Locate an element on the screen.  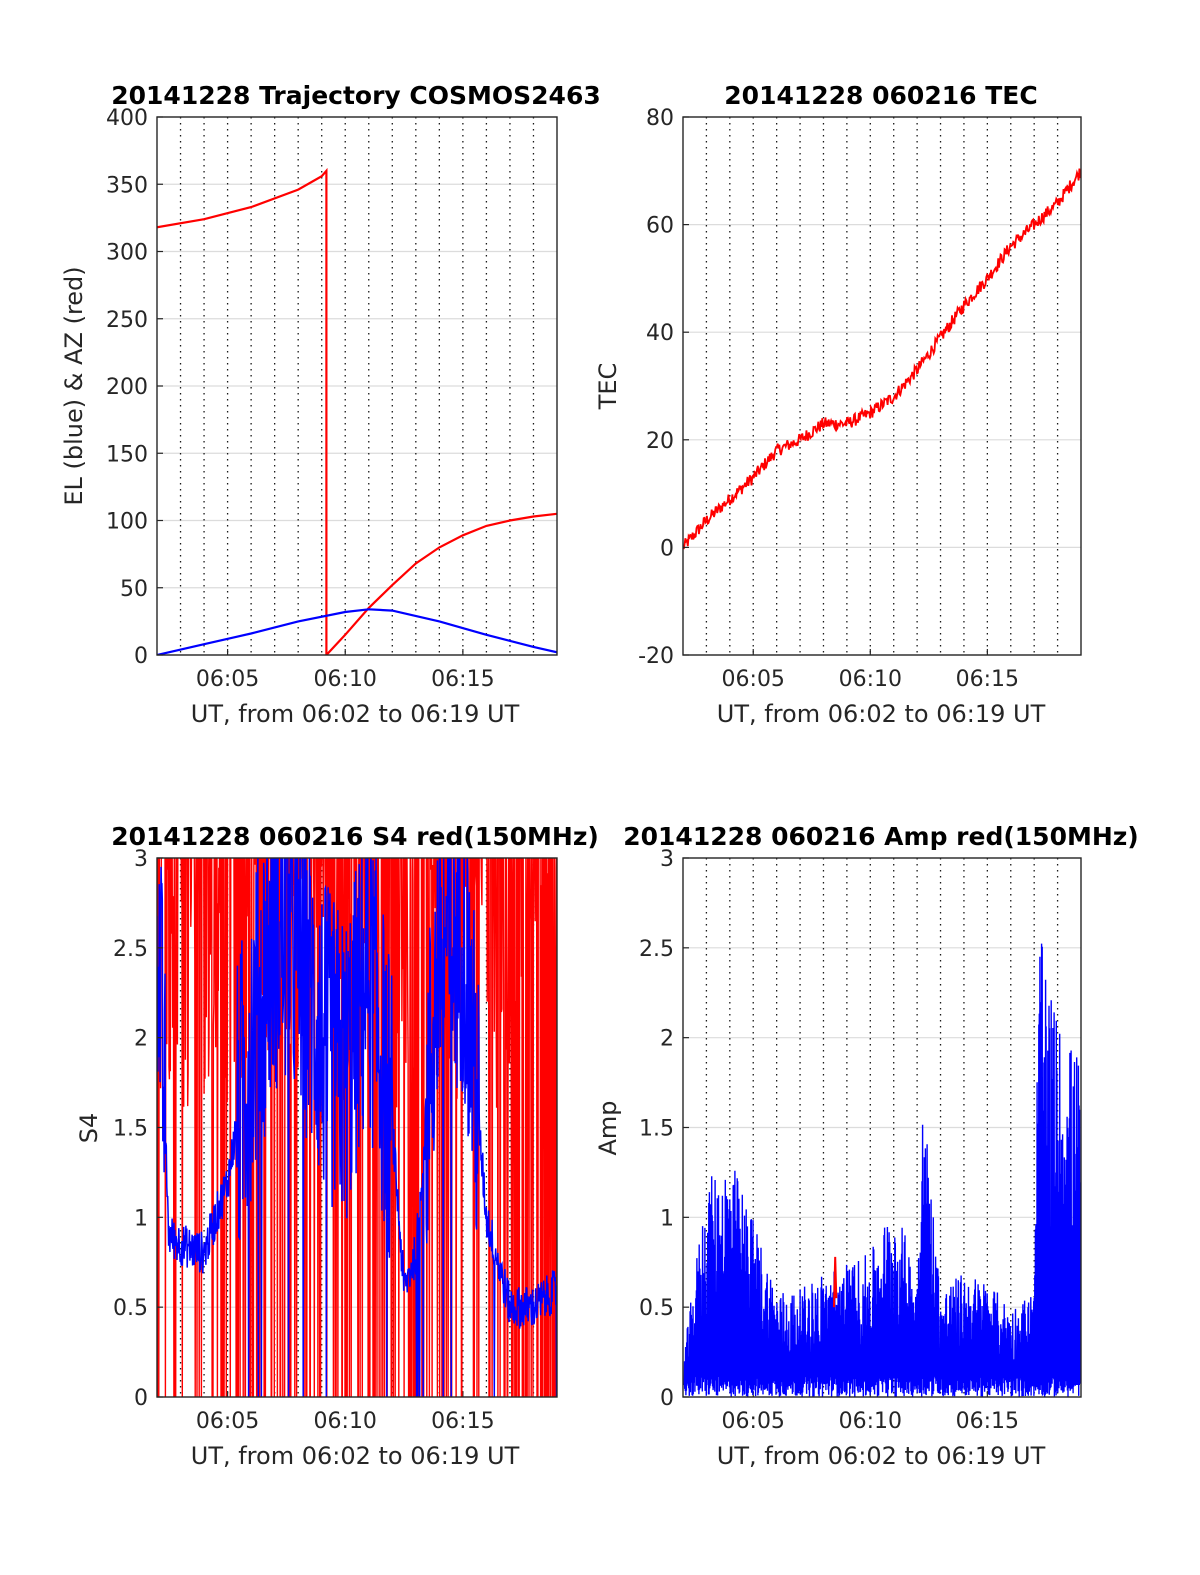
y-tick-label: 60 is located at coordinates (660, 226).